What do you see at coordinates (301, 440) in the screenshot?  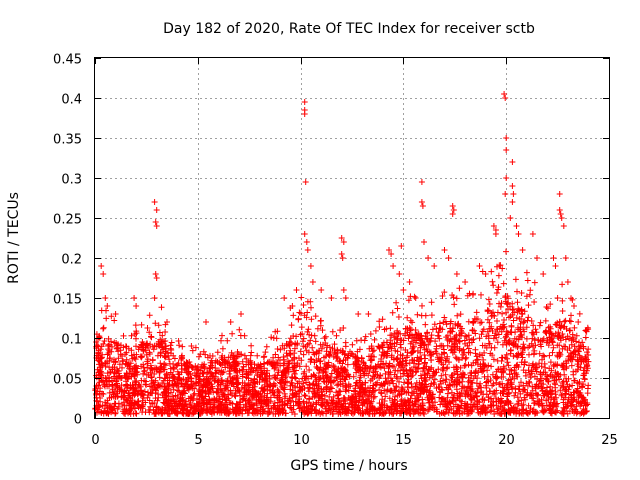 I see `x-tick-label: 10` at bounding box center [301, 440].